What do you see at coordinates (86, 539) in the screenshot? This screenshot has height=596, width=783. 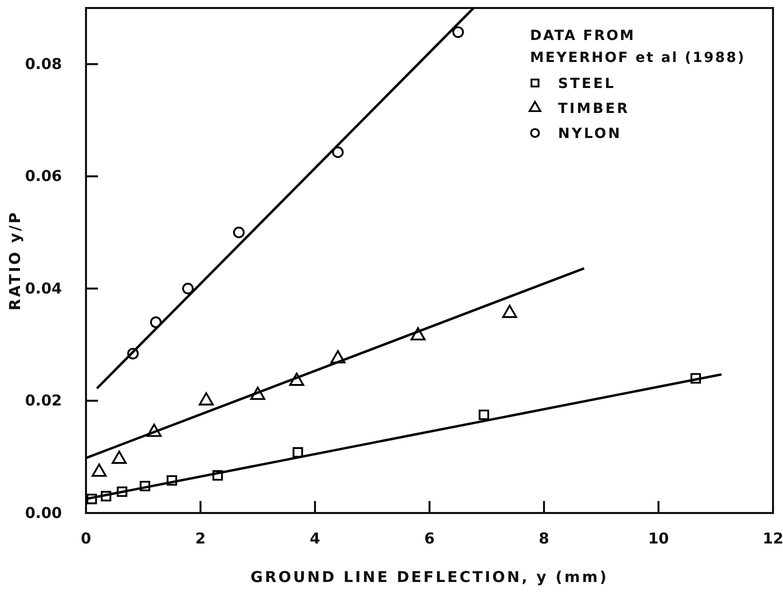 I see `x-tick-label: 0` at bounding box center [86, 539].